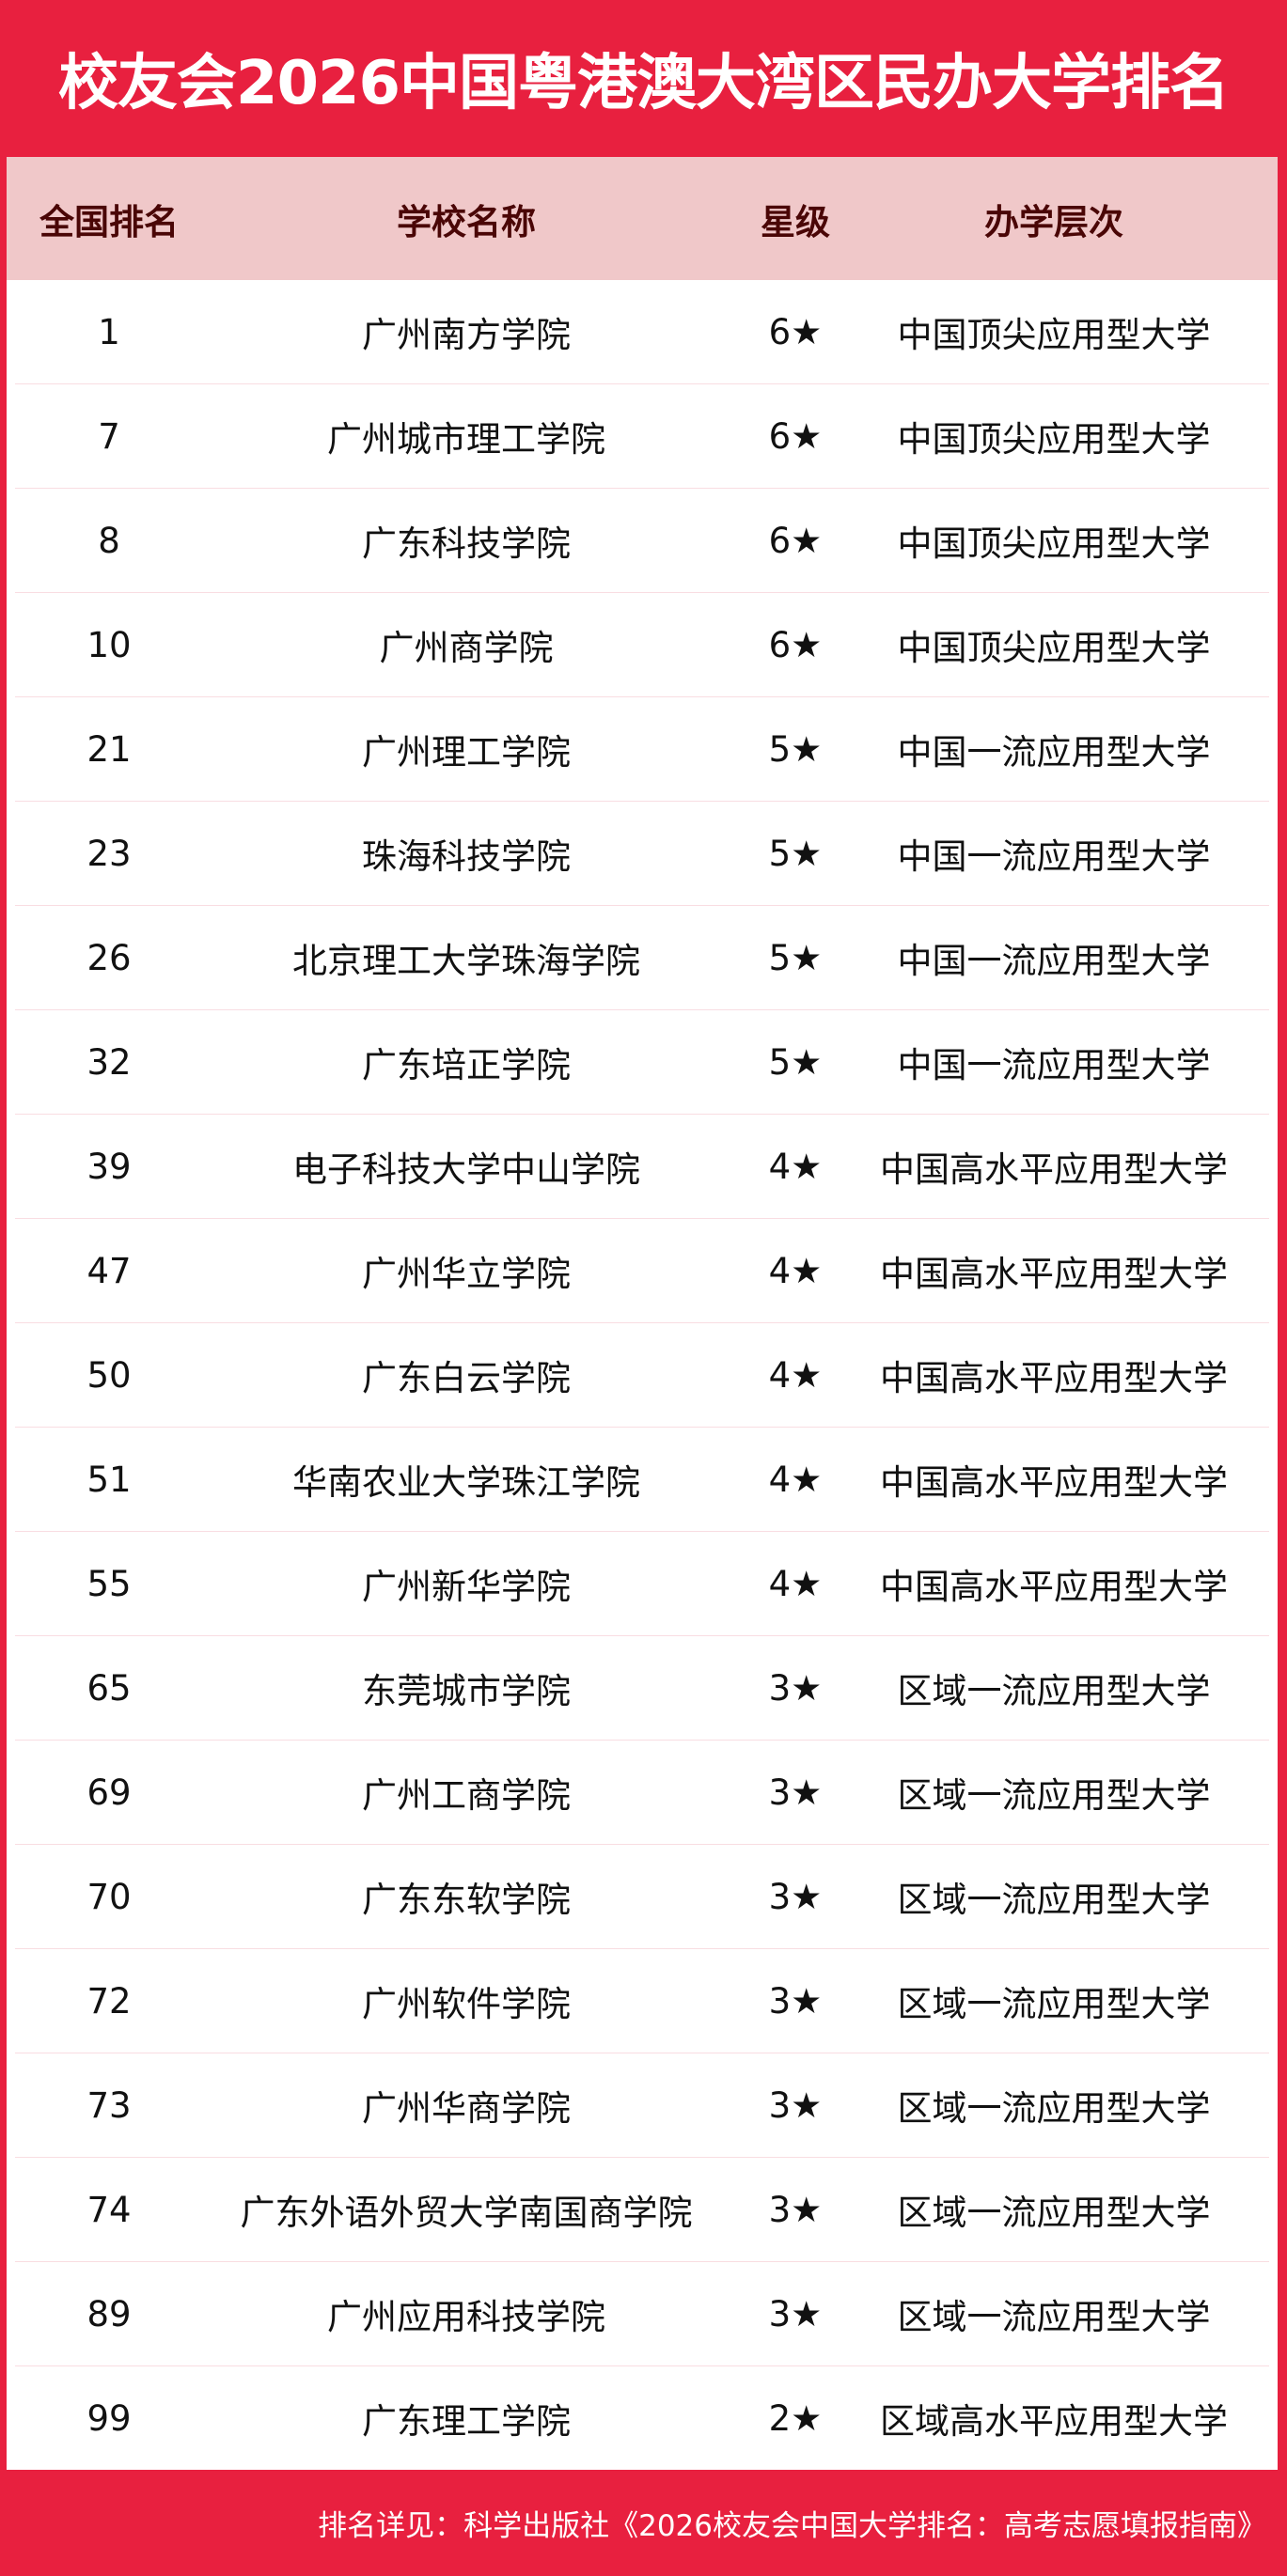  What do you see at coordinates (109, 1792) in the screenshot?
I see `rank-cell: 69` at bounding box center [109, 1792].